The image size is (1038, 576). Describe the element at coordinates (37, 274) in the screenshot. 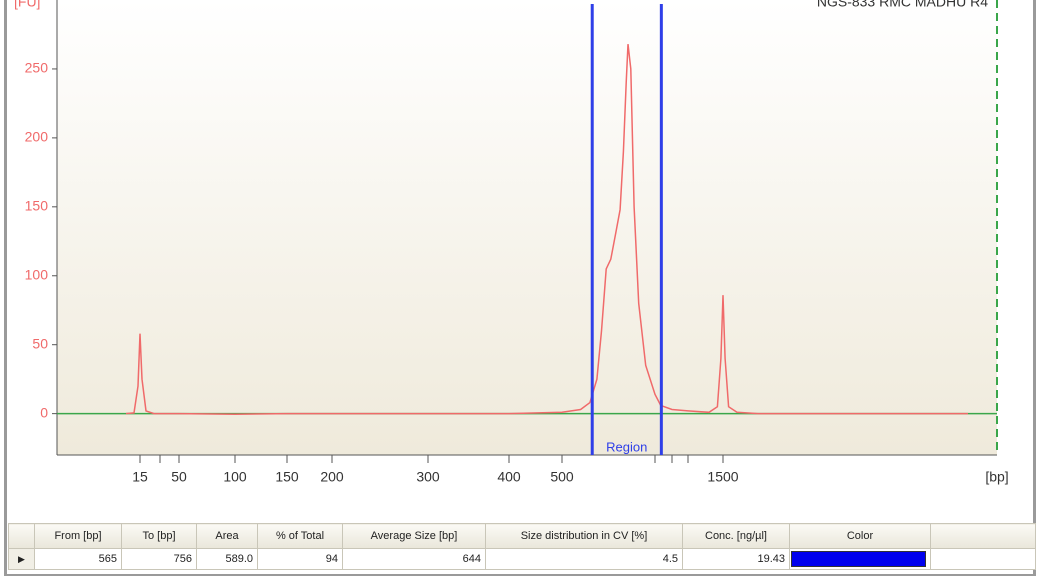

I see `y-tick-label: 100` at that location.